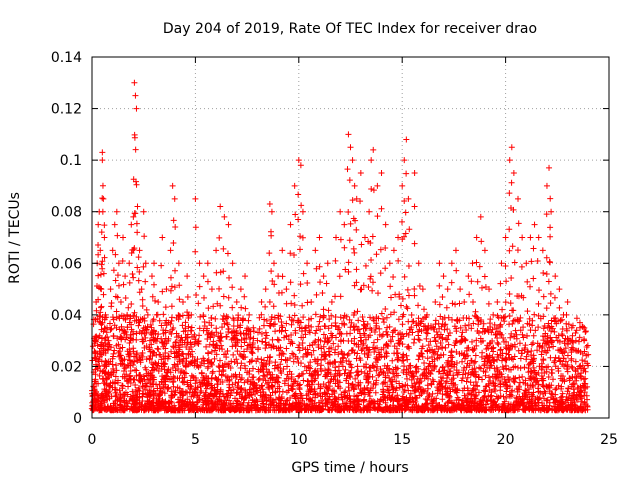 This screenshot has height=480, width=640. What do you see at coordinates (15, 238) in the screenshot?
I see `y-axis-label: ROTI / TECUs` at bounding box center [15, 238].